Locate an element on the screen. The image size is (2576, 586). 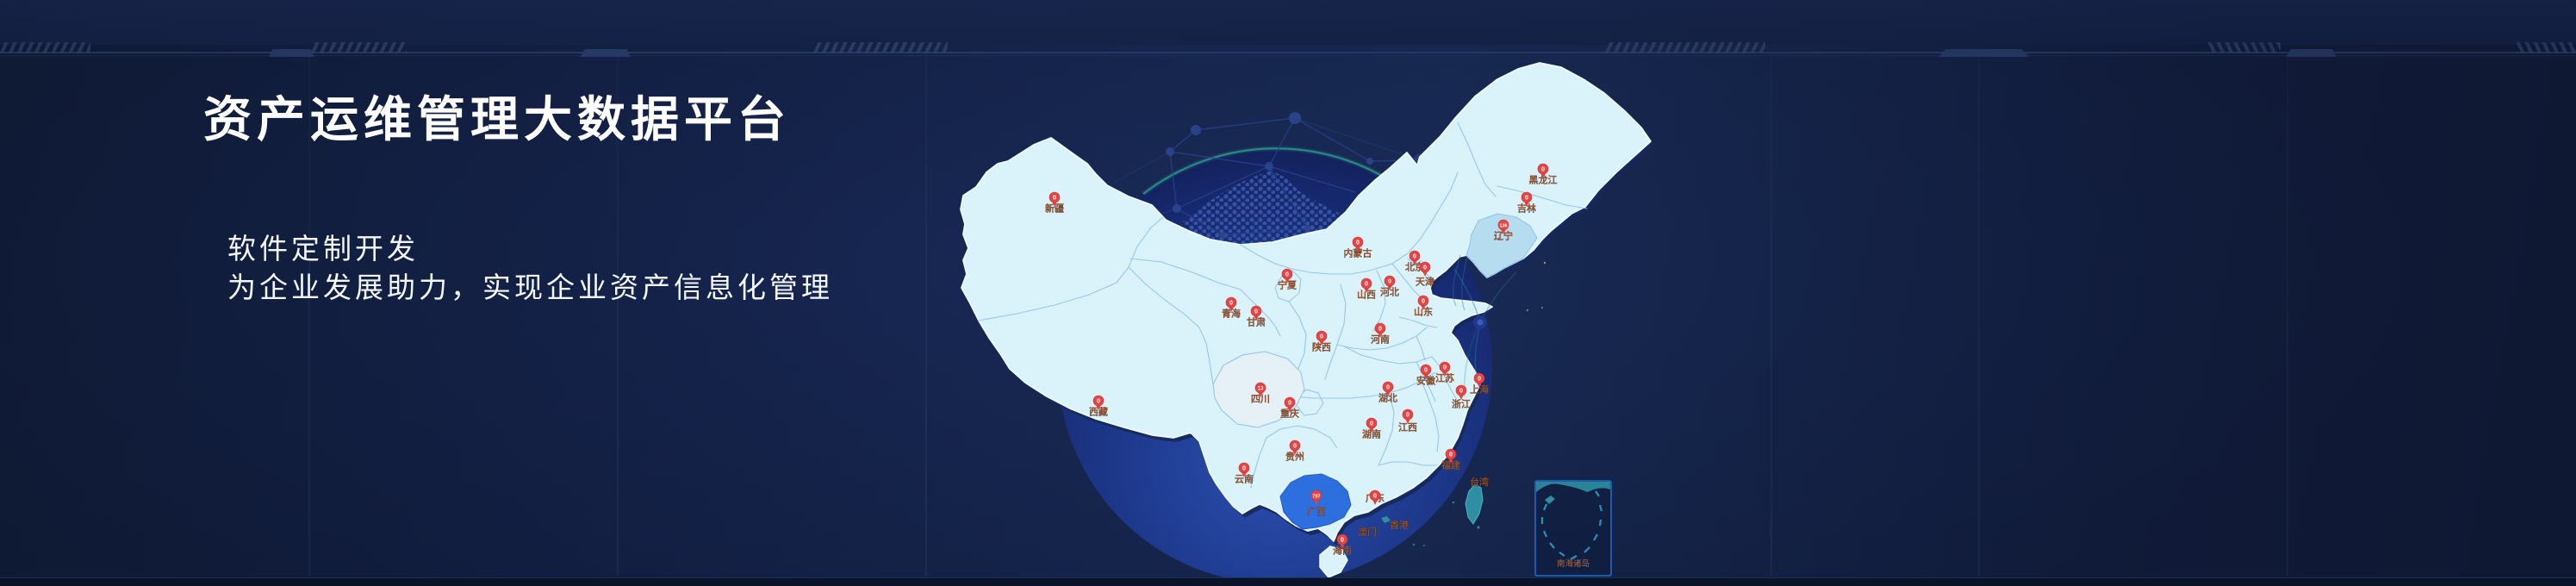
province-label: 云南 is located at coordinates (1245, 480).